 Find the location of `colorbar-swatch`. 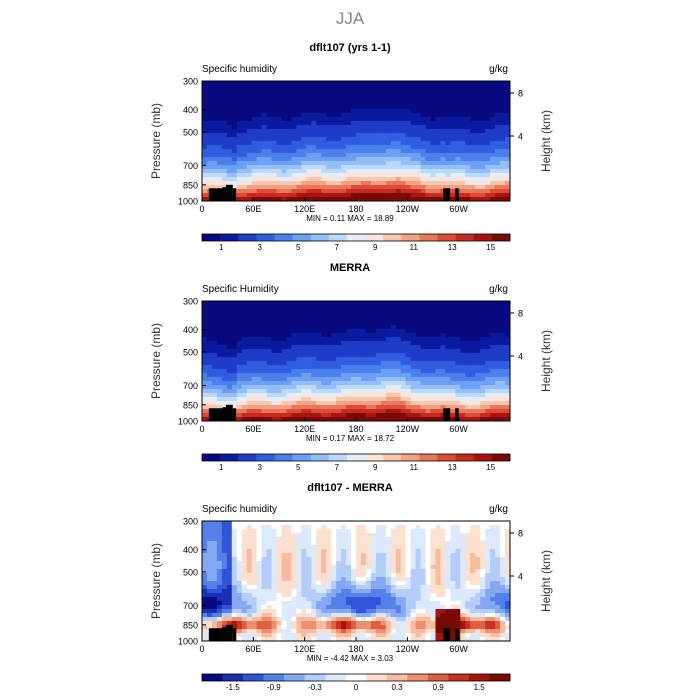

colorbar-swatch is located at coordinates (229, 237).